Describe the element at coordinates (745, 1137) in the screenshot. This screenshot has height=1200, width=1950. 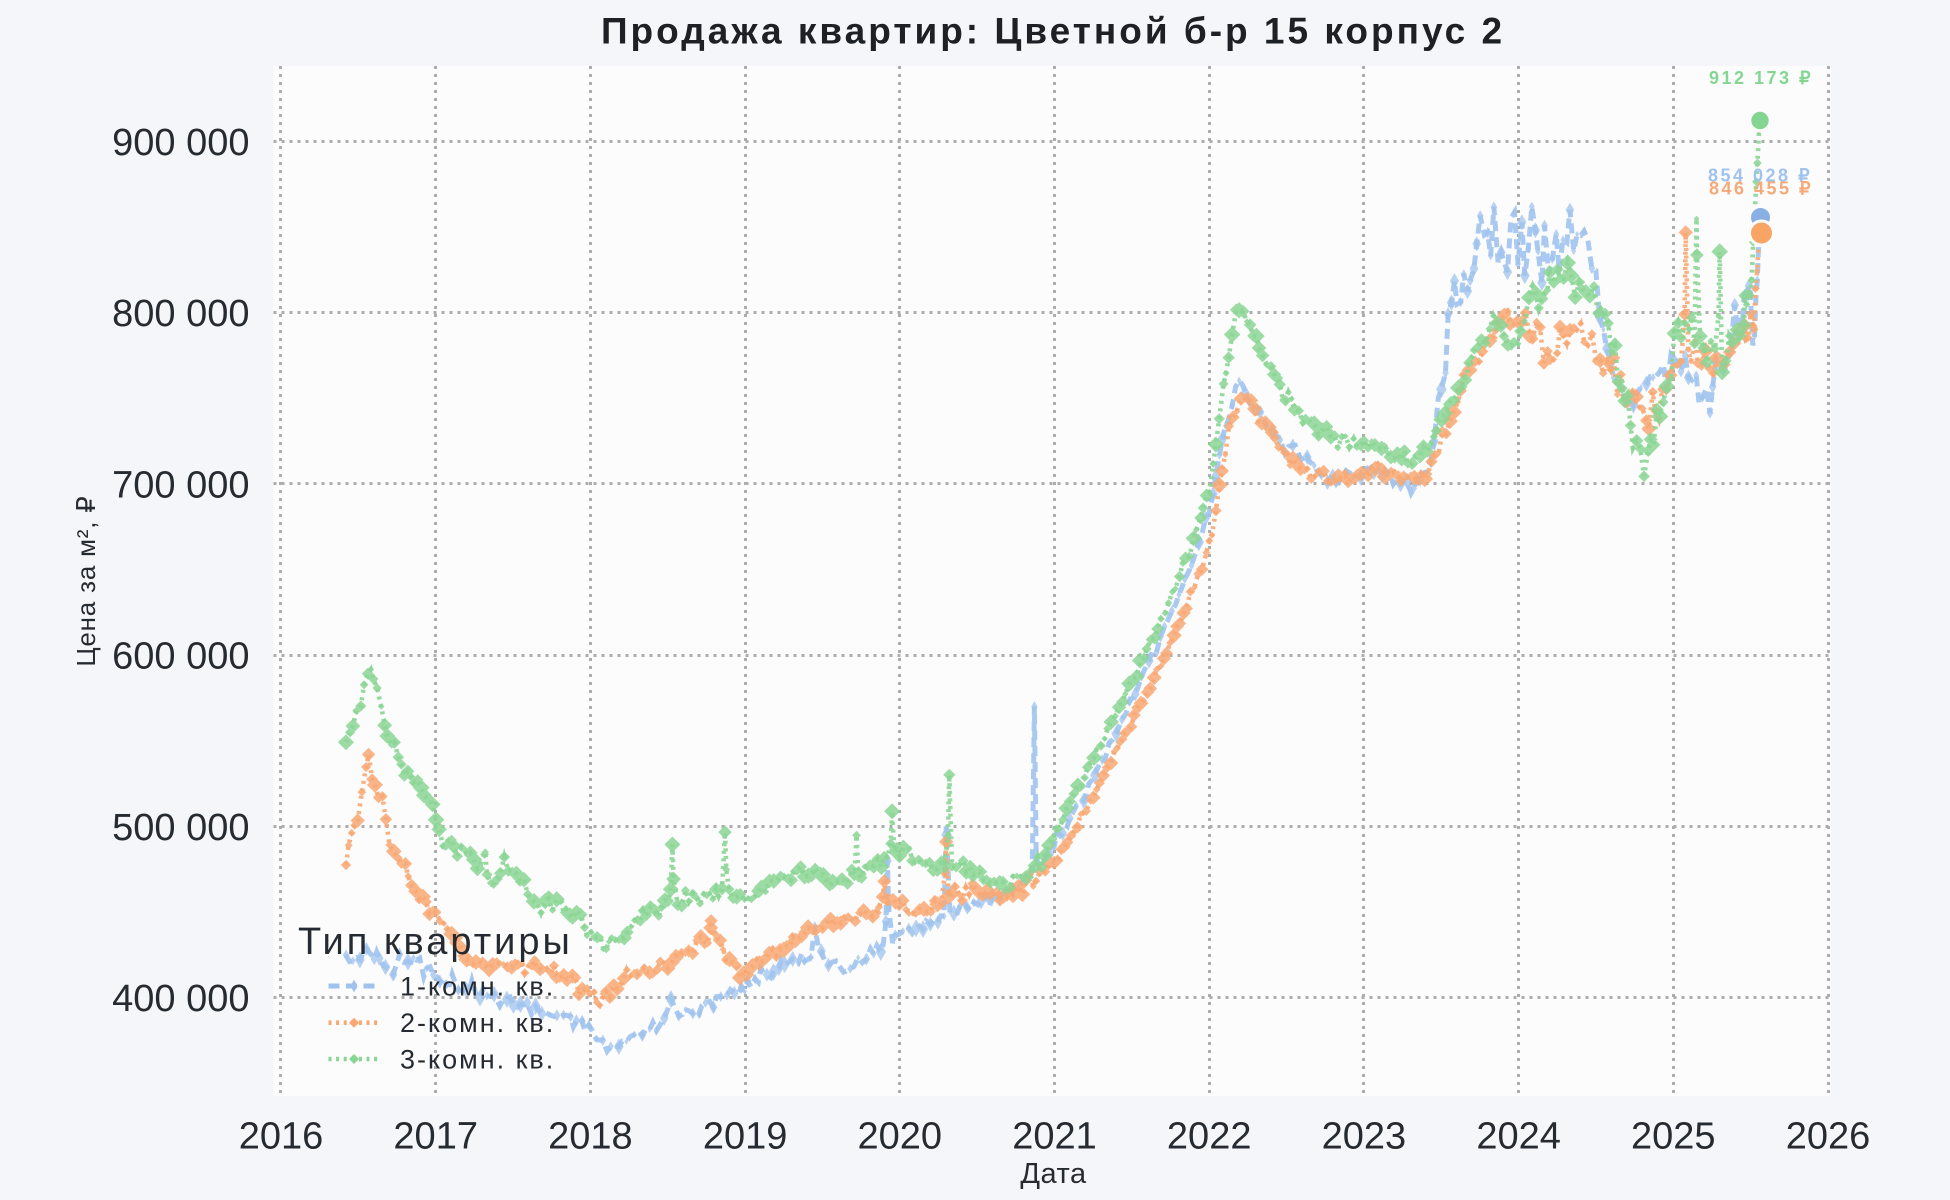
I see `svg-text: 2019` at that location.